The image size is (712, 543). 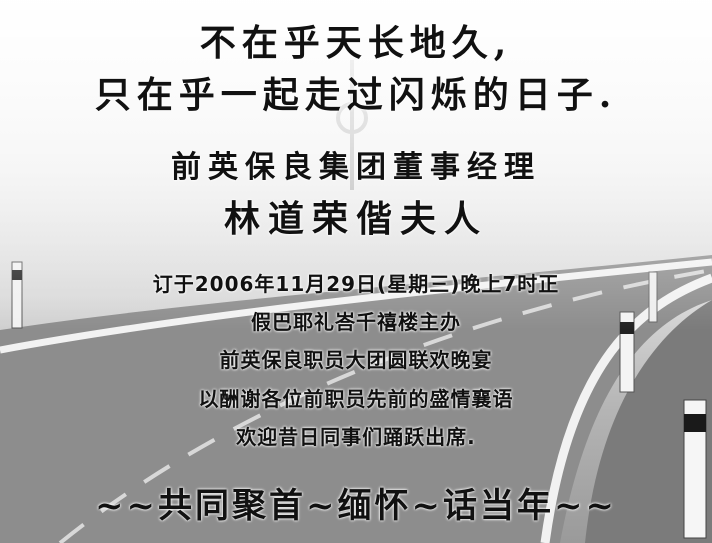 What do you see at coordinates (356, 437) in the screenshot?
I see `detail-line-5: 欢迎昔日同事们踊跃出席.` at bounding box center [356, 437].